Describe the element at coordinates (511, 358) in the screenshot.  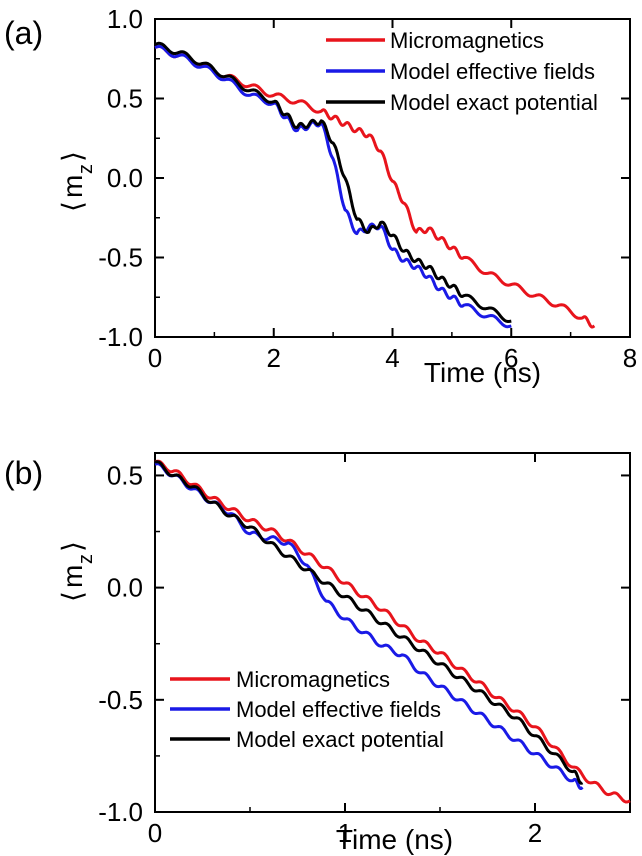
I see `x-tick-label: 6` at that location.